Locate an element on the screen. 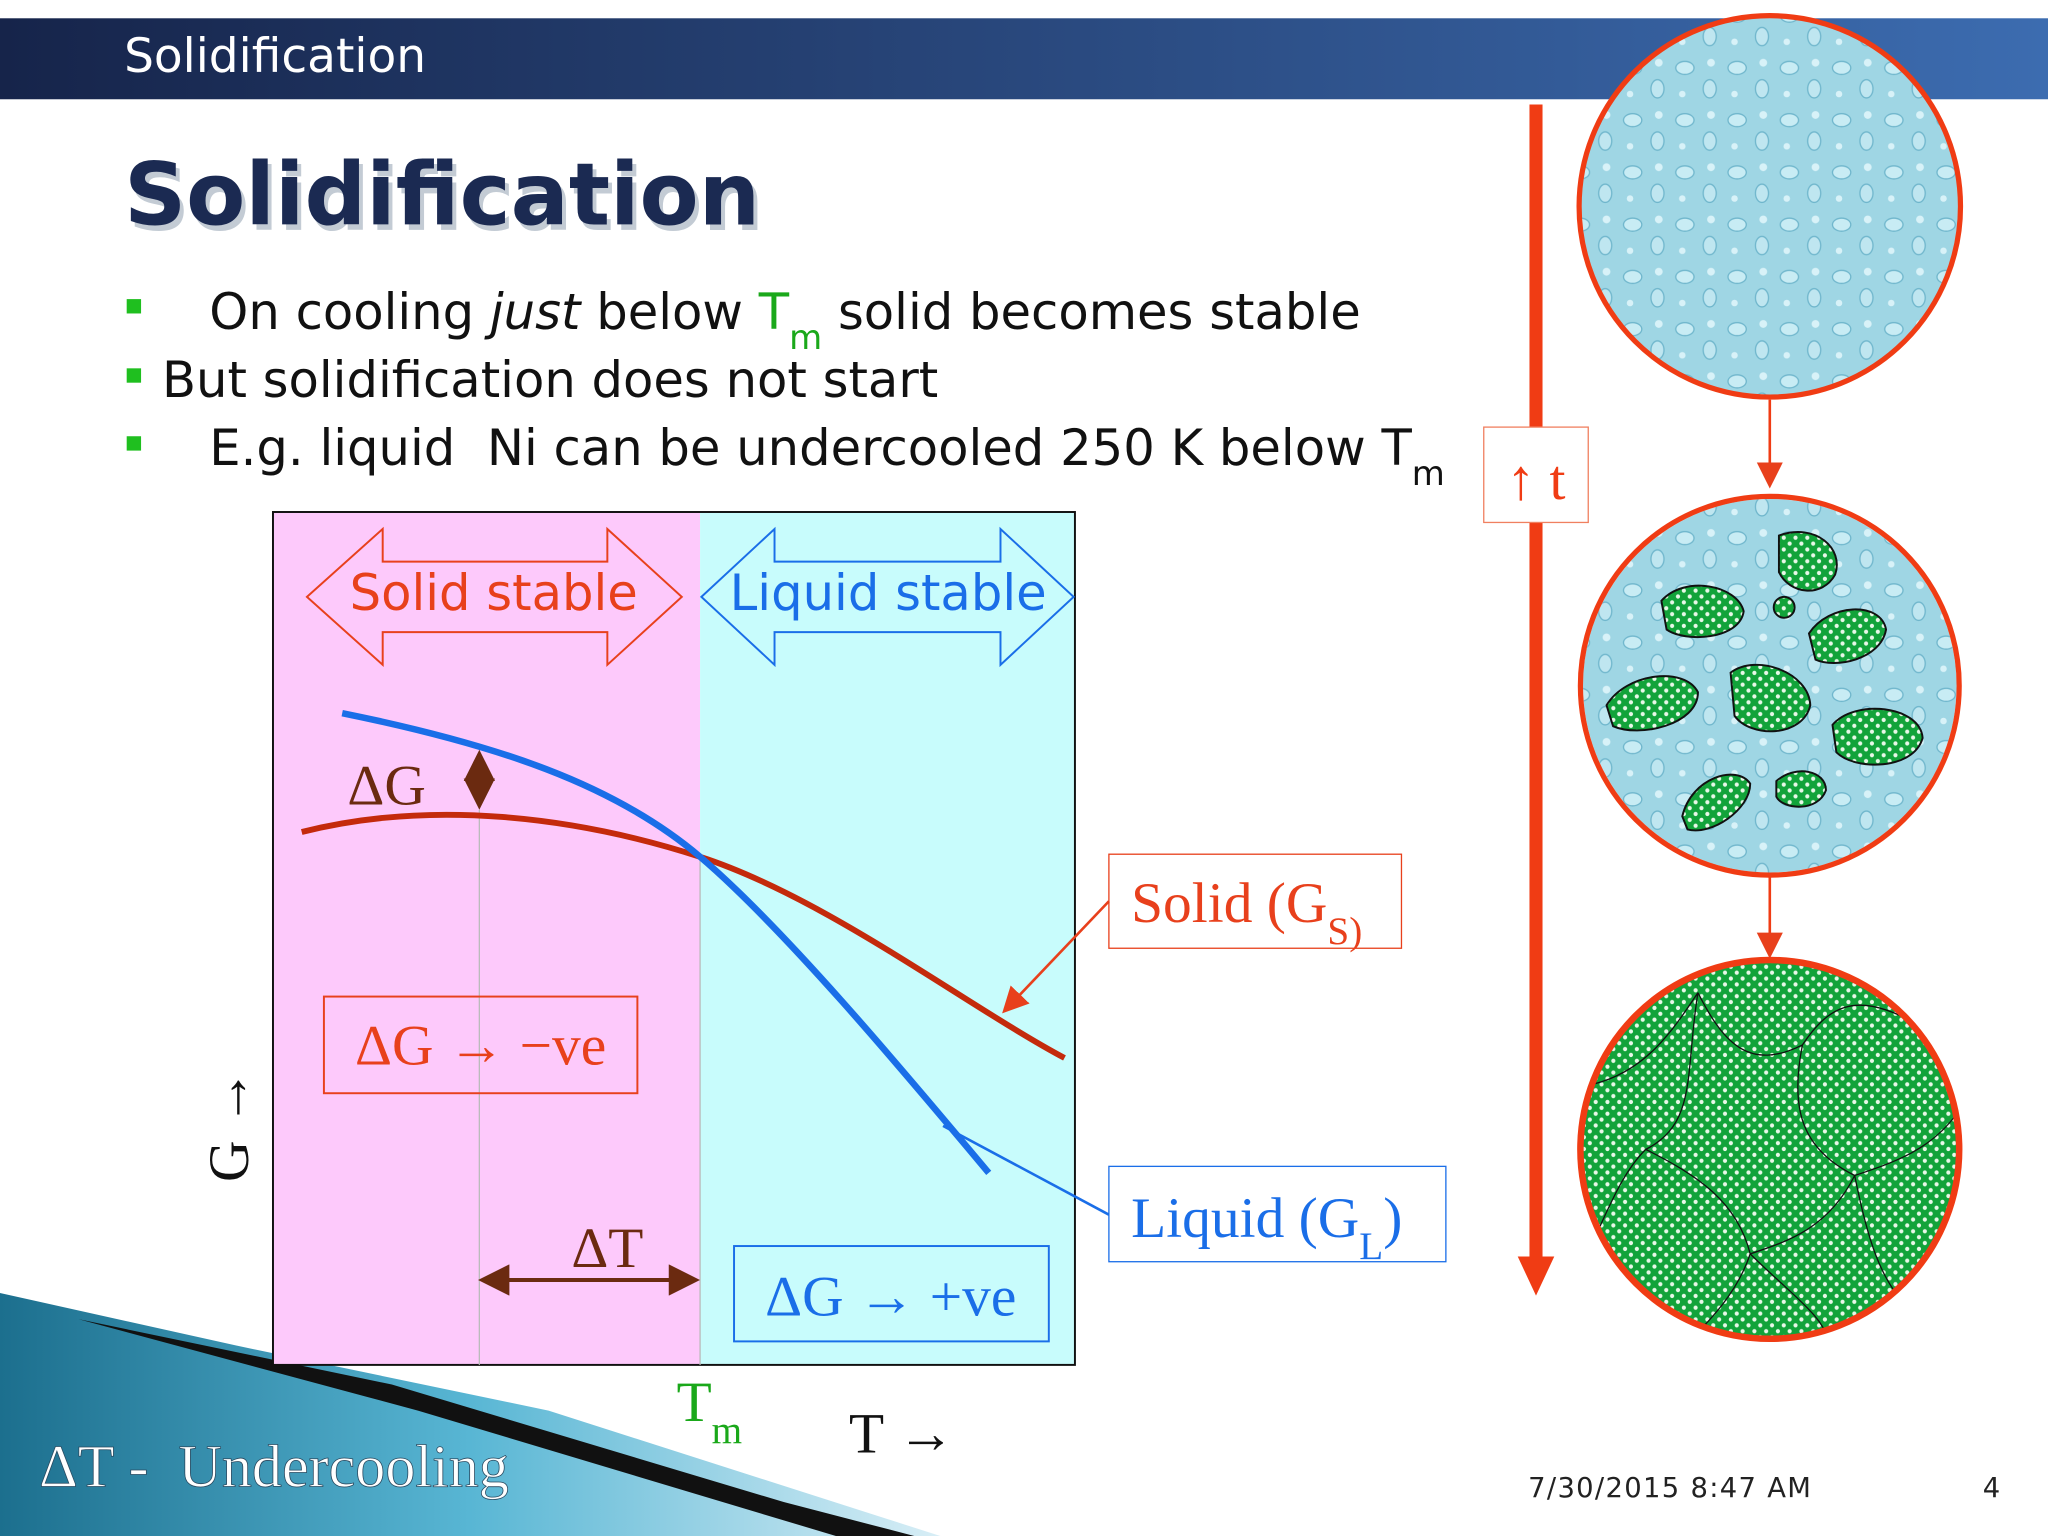 The width and height of the screenshot is (2048, 1536). liquid-stable-label: Liquid stable is located at coordinates (888, 593).